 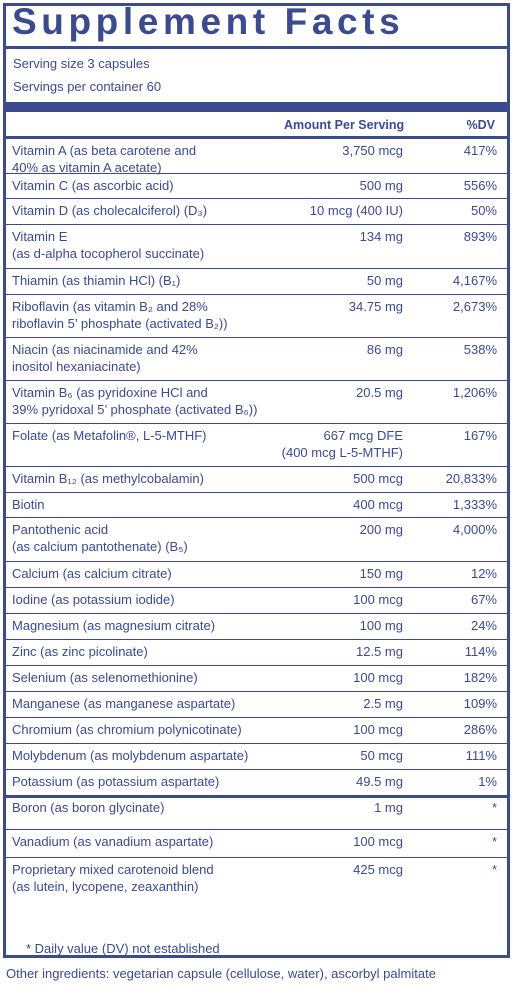 What do you see at coordinates (92, 573) in the screenshot?
I see `nutrient-name-line: Calcium (as calcium citrate)` at bounding box center [92, 573].